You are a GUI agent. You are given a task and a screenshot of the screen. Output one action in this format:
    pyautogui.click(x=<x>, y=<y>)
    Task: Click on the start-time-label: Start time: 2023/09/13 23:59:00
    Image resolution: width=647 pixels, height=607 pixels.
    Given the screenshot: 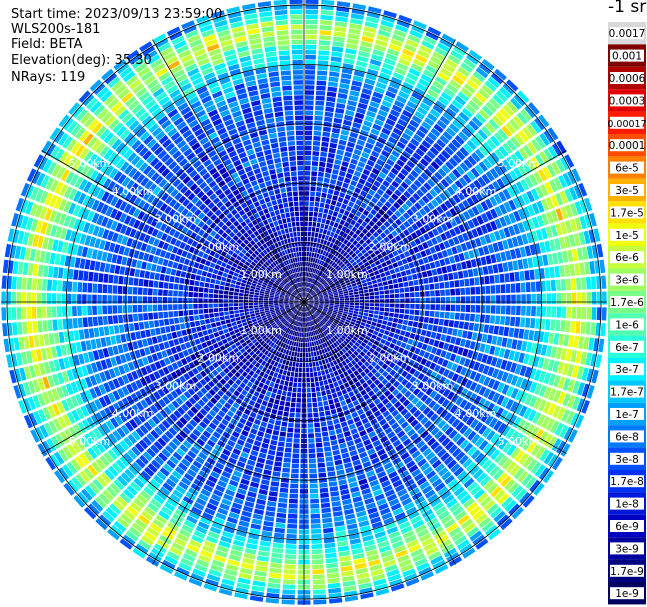 What is the action you would take?
    pyautogui.click(x=117, y=14)
    